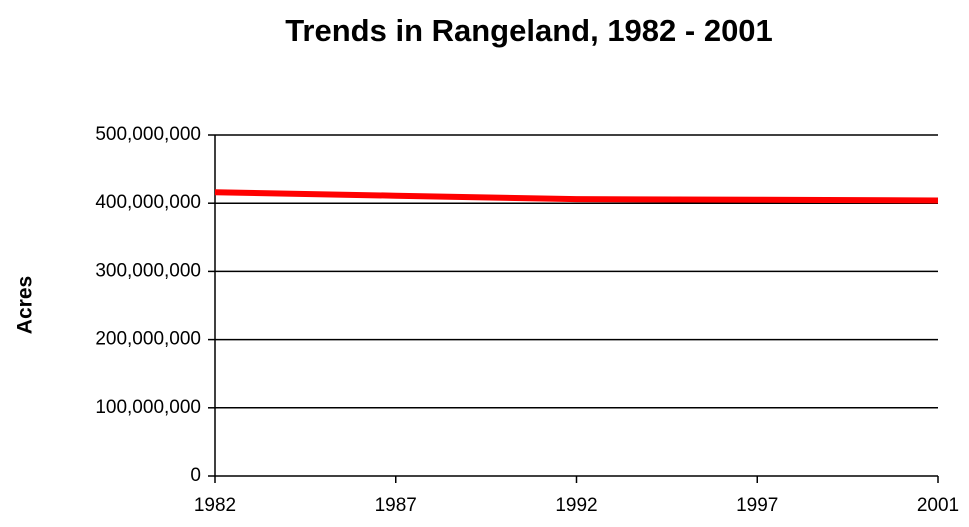  I want to click on y-axis-title: Acres, so click(25, 305).